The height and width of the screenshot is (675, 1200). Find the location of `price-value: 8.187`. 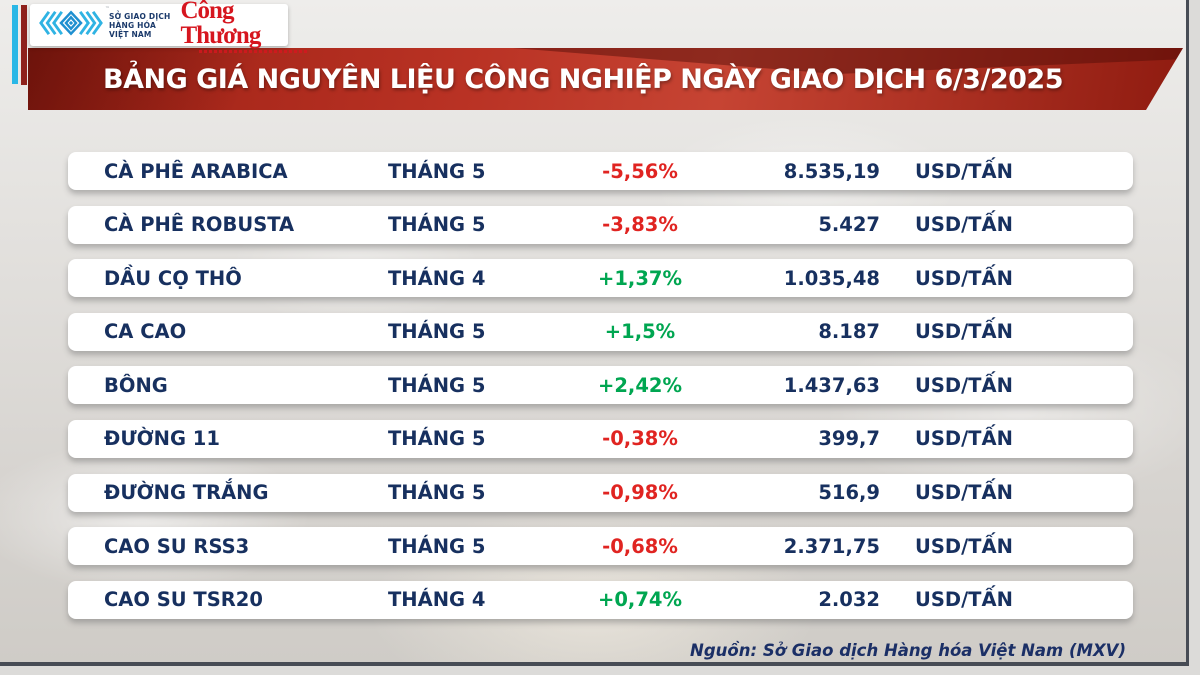

price-value: 8.187 is located at coordinates (849, 332).